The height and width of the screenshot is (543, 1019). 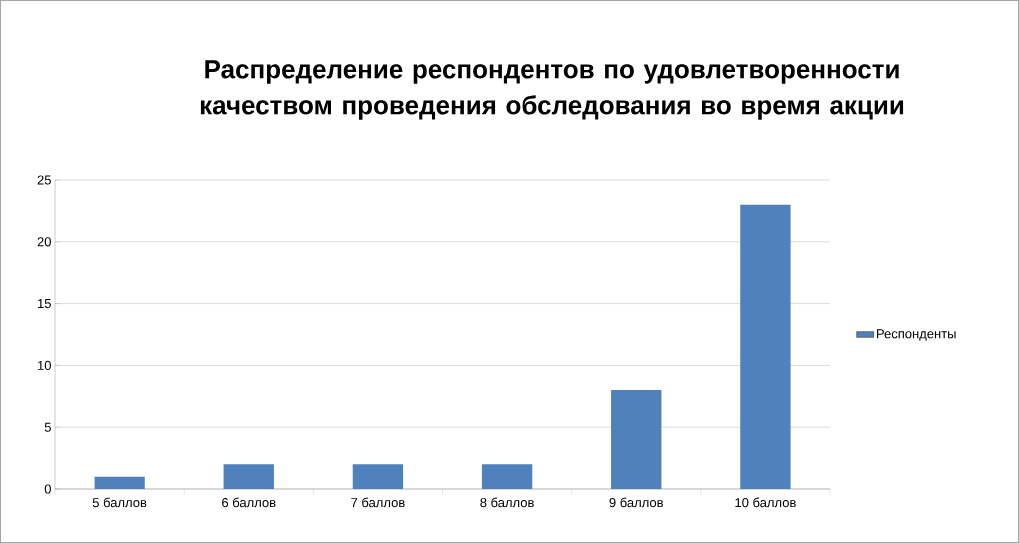 What do you see at coordinates (378, 502) in the screenshot?
I see `x-tick-label: 7 баллов` at bounding box center [378, 502].